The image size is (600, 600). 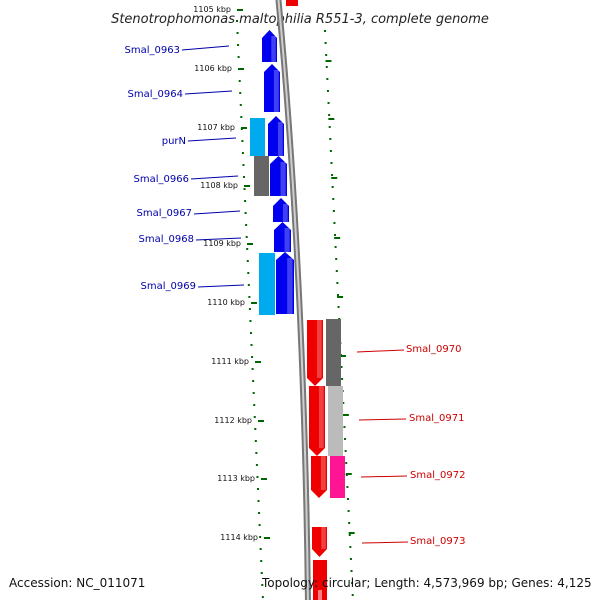 I want to click on gene-block-bottom-shade, so click(x=320, y=595).